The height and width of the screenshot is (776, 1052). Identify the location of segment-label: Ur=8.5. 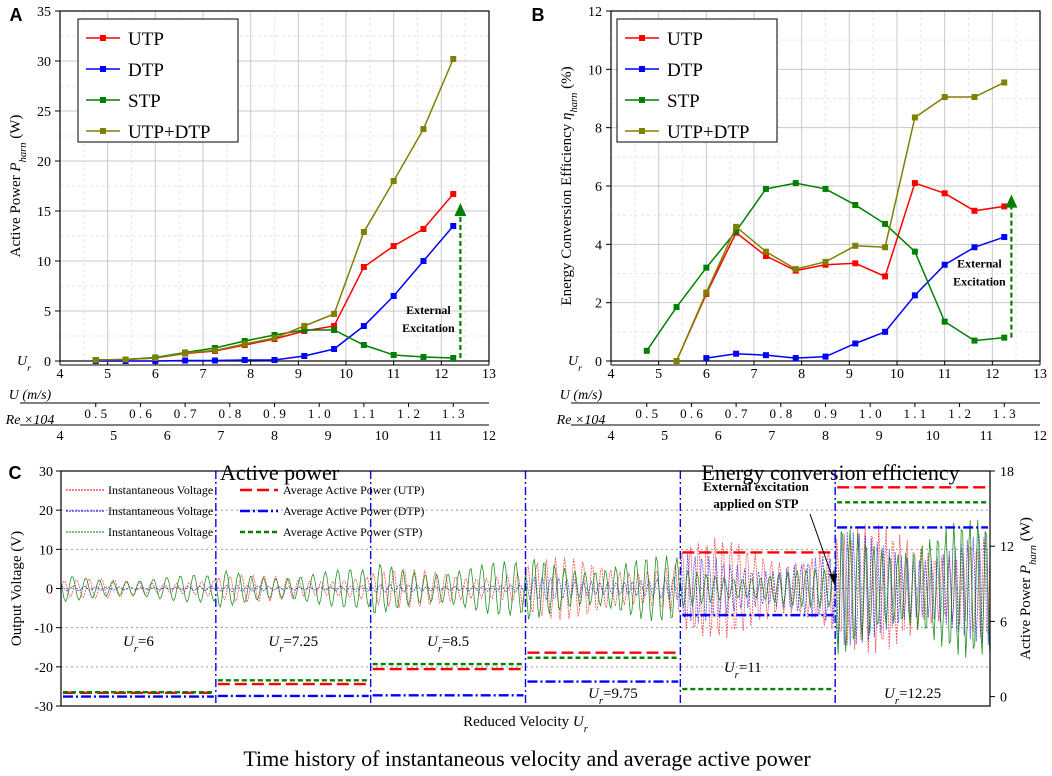
(448, 644).